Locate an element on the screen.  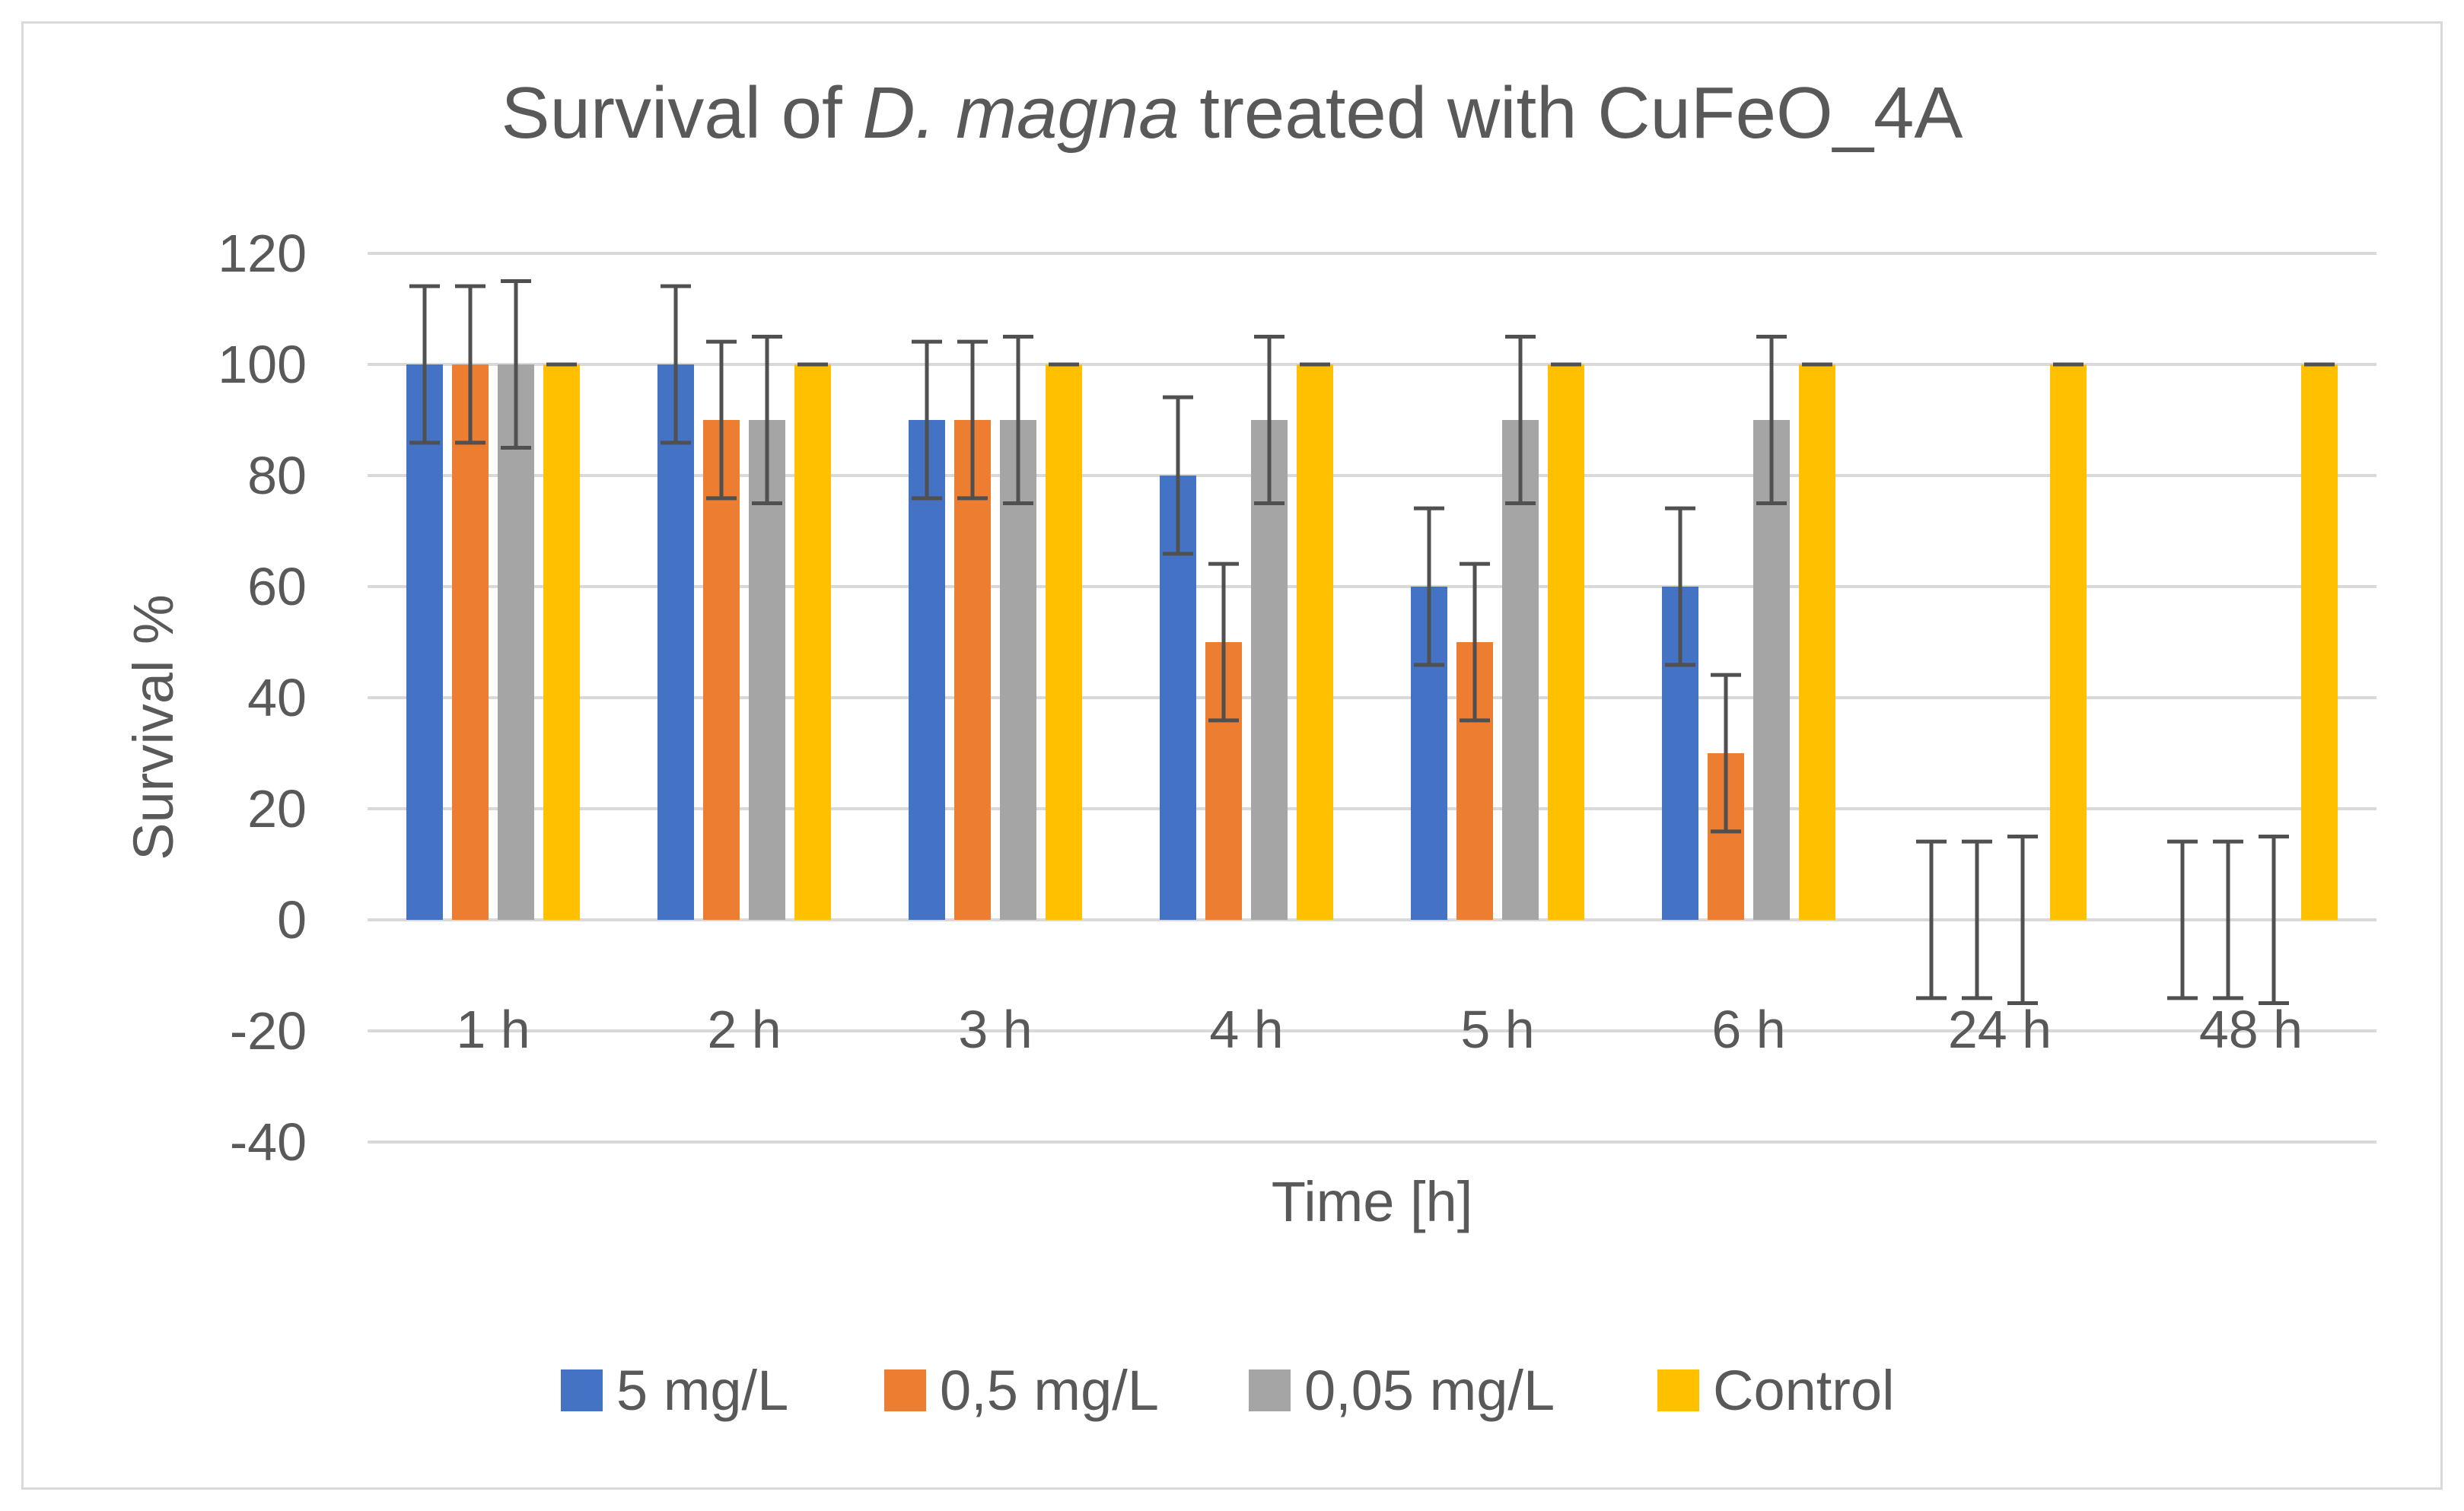
legend-item: 5 mg/L is located at coordinates (674, 1390).